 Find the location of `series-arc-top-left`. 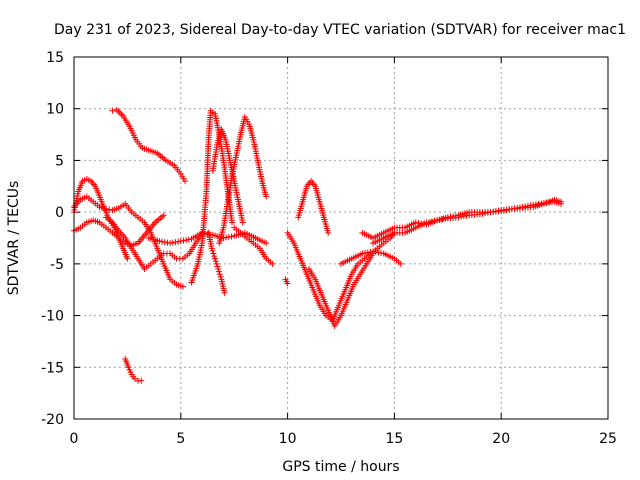

series-arc-top-left is located at coordinates (149, 145).